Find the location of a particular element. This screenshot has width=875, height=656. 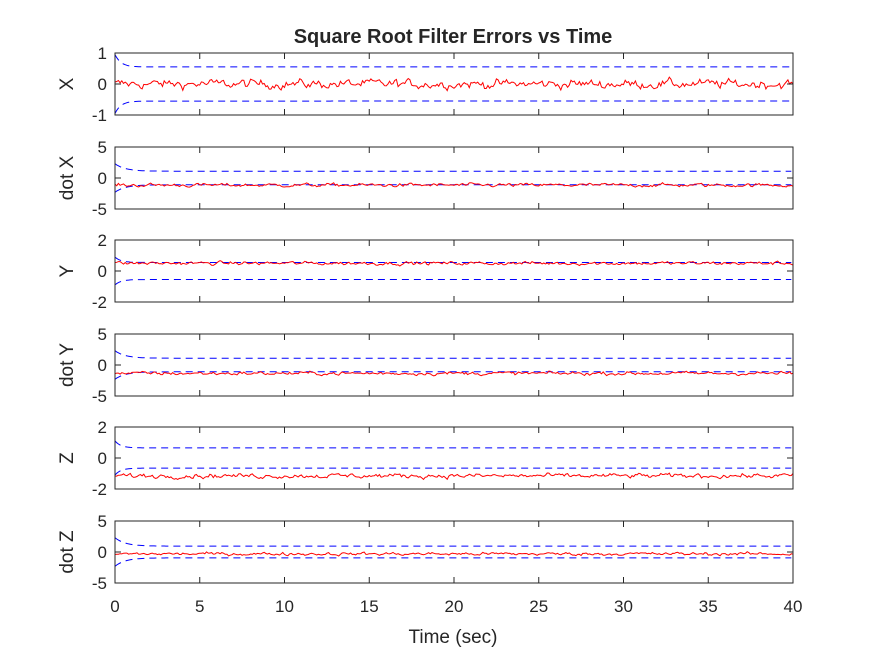

x-tick-label: 35 is located at coordinates (708, 606).